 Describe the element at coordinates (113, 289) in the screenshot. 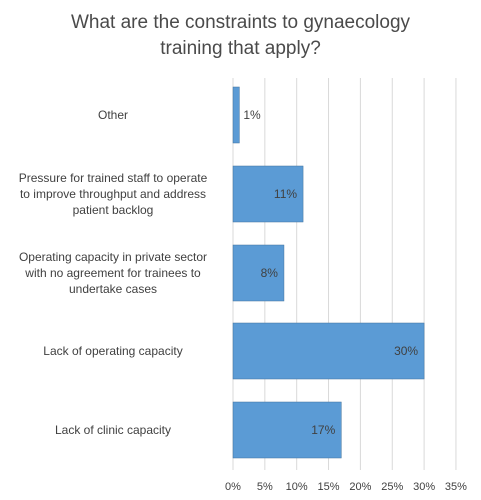

I see `category-label-2-line-2: undertake cases` at that location.